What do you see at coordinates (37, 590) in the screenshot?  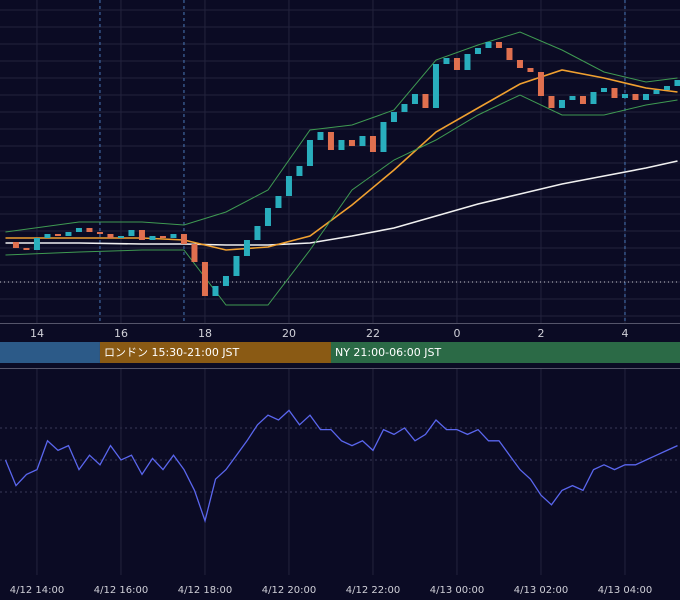 I see `x-tick-label: 4/12 14:00` at bounding box center [37, 590].